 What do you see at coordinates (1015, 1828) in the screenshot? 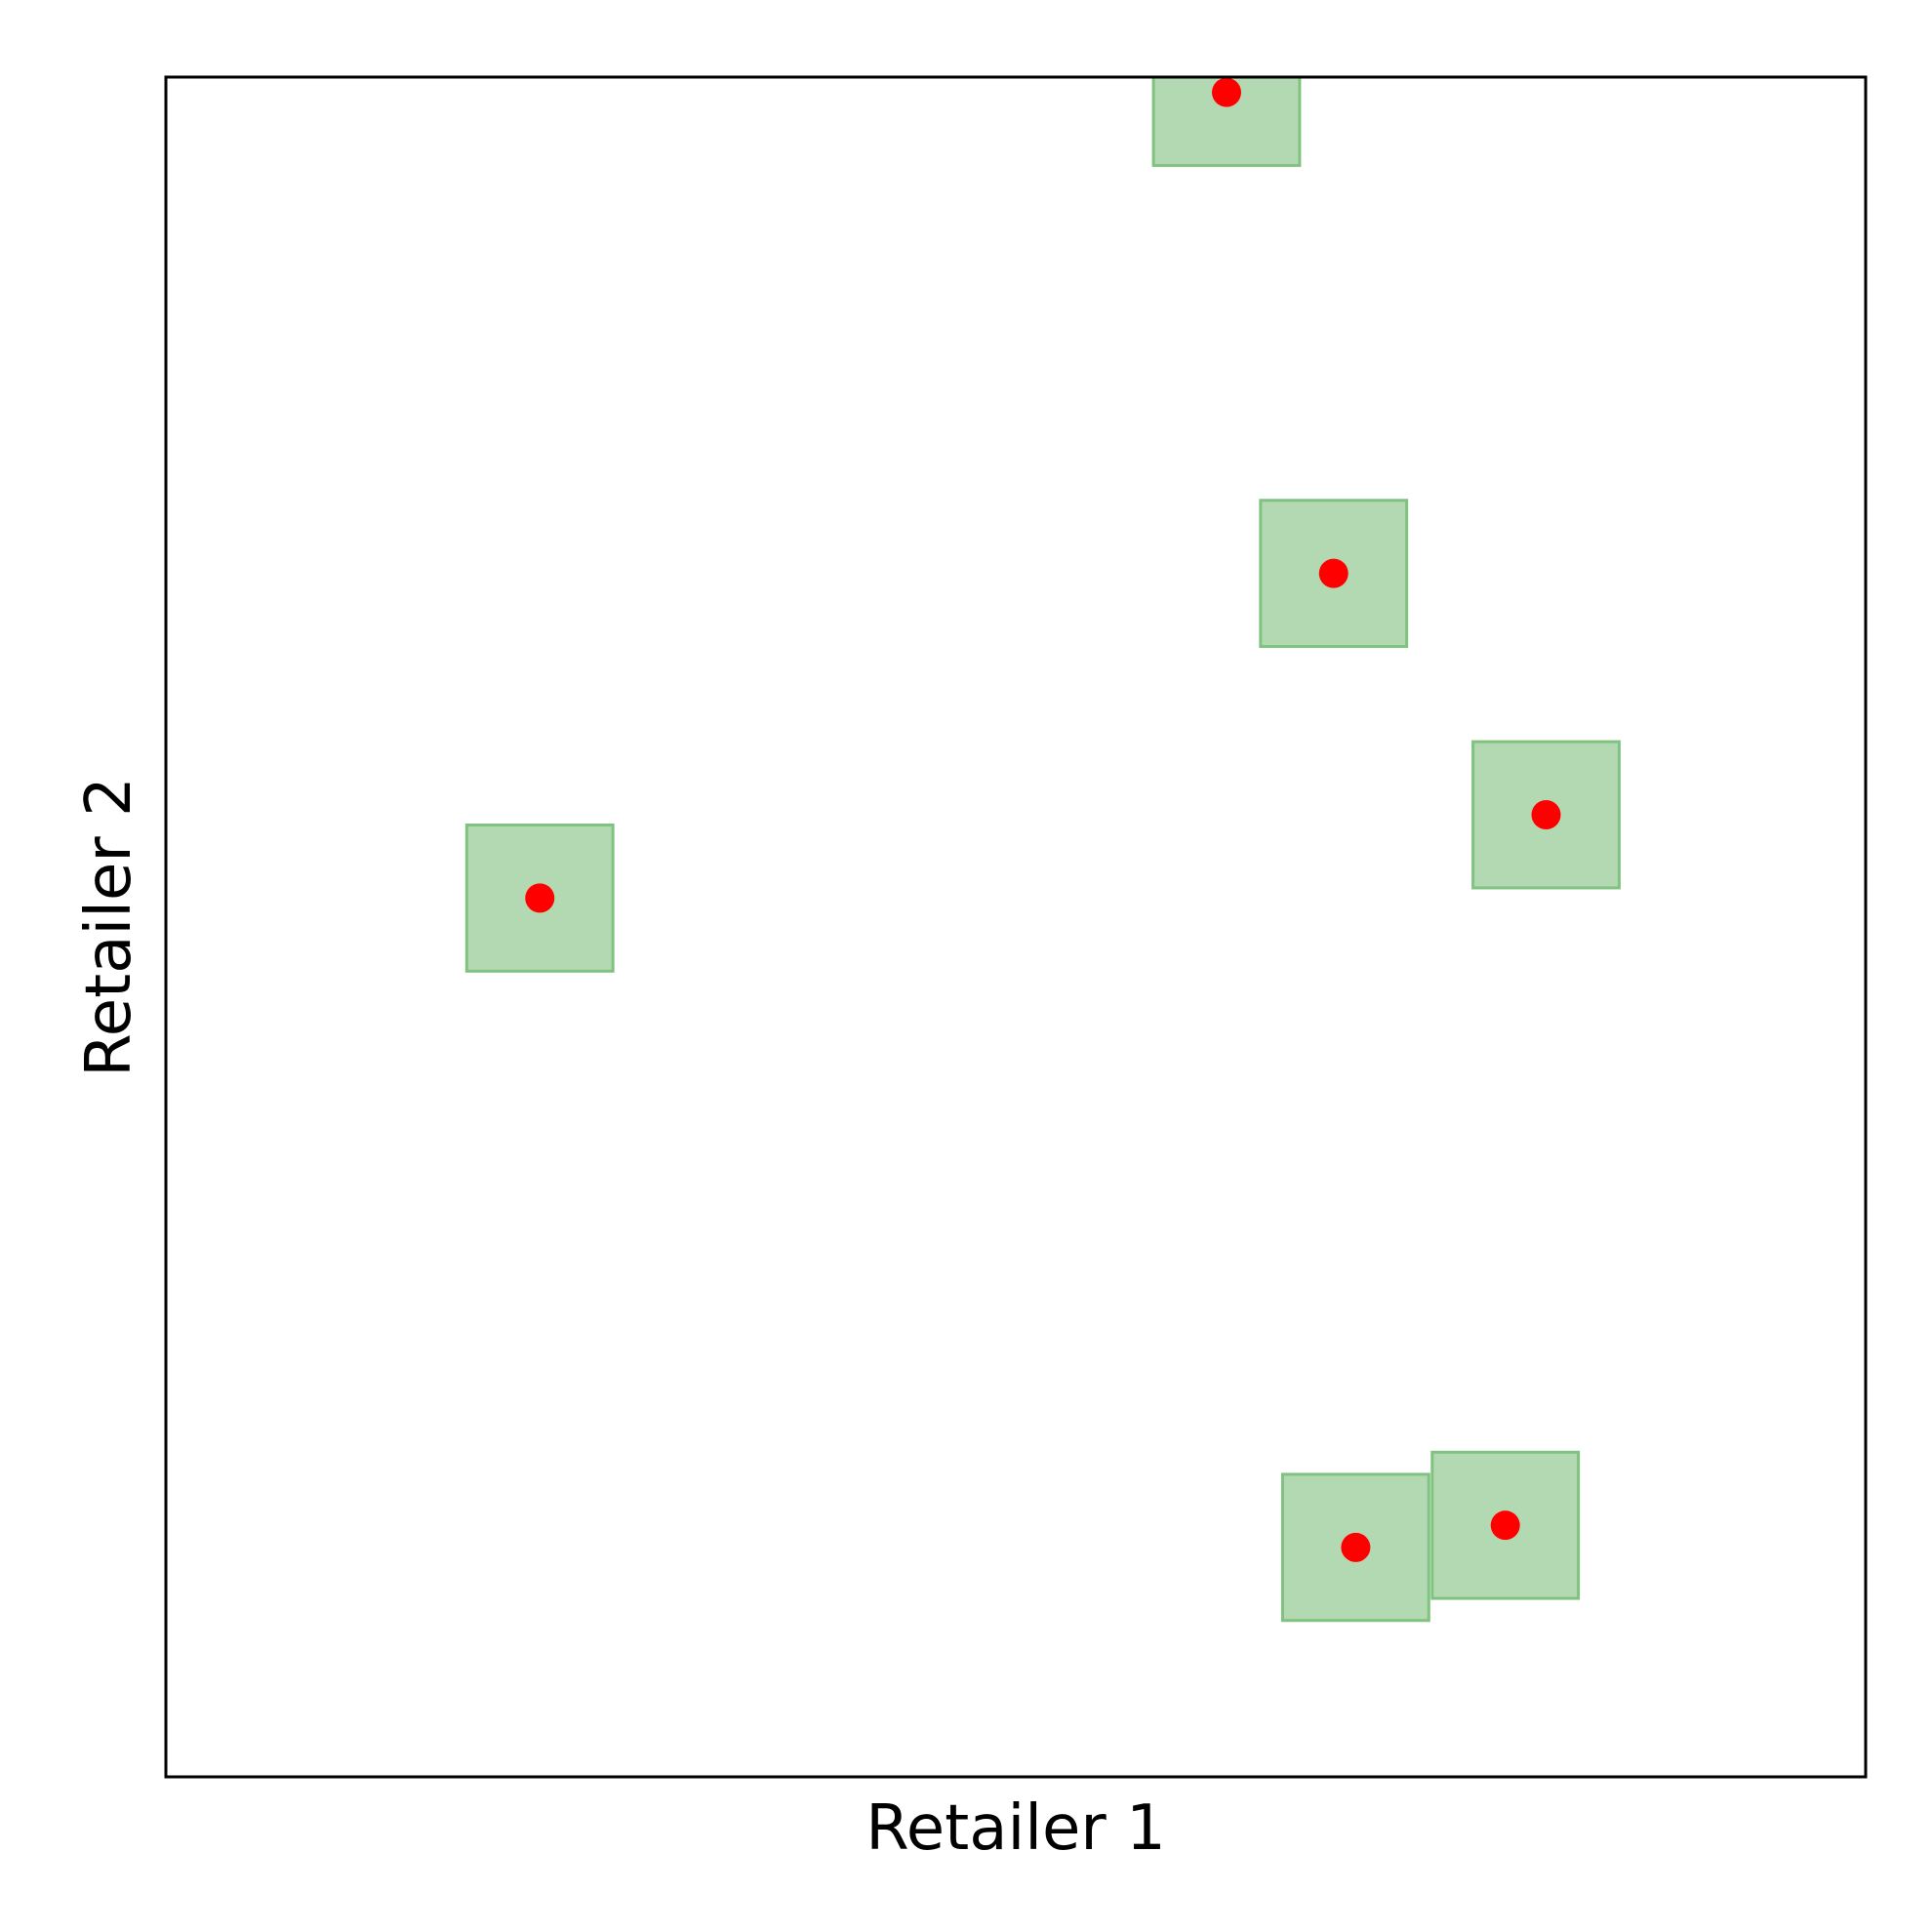
I see `x-axis-label: Retailer 1` at bounding box center [1015, 1828].